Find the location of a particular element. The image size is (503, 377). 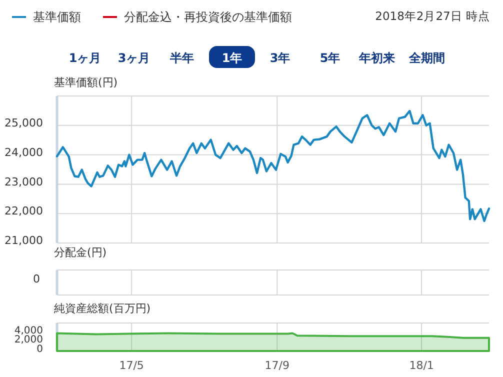

y-axis-title: 純資産総額(百万円) is located at coordinates (102, 308).